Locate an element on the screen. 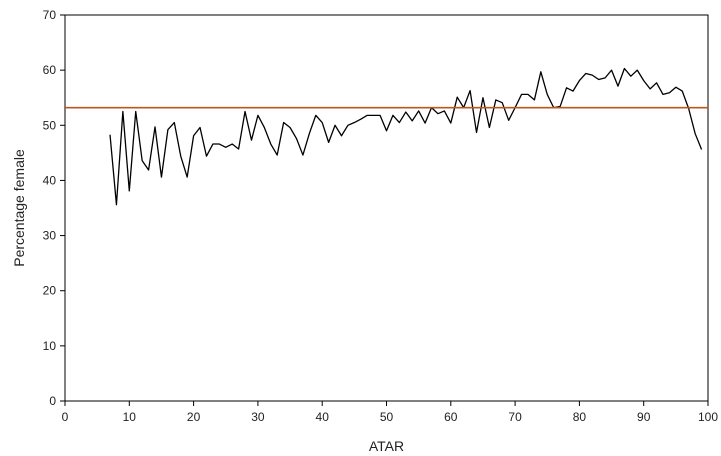 This screenshot has width=721, height=456. x-tick-label: 100 is located at coordinates (708, 417).